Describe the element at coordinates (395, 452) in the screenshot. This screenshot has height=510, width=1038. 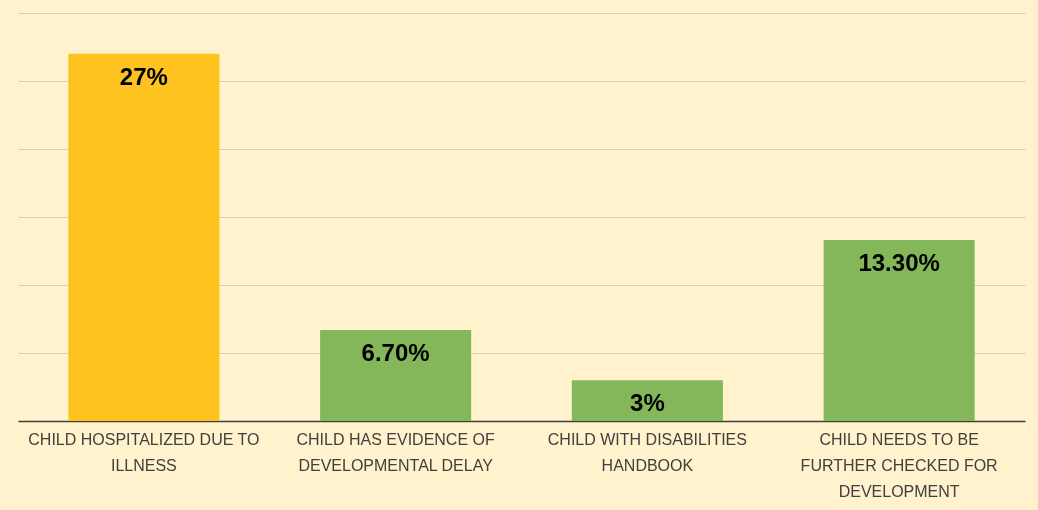
I see `x-tick-label: CHILD HAS EVIDENCE OF DEVELOPMENTAL DELAY` at that location.